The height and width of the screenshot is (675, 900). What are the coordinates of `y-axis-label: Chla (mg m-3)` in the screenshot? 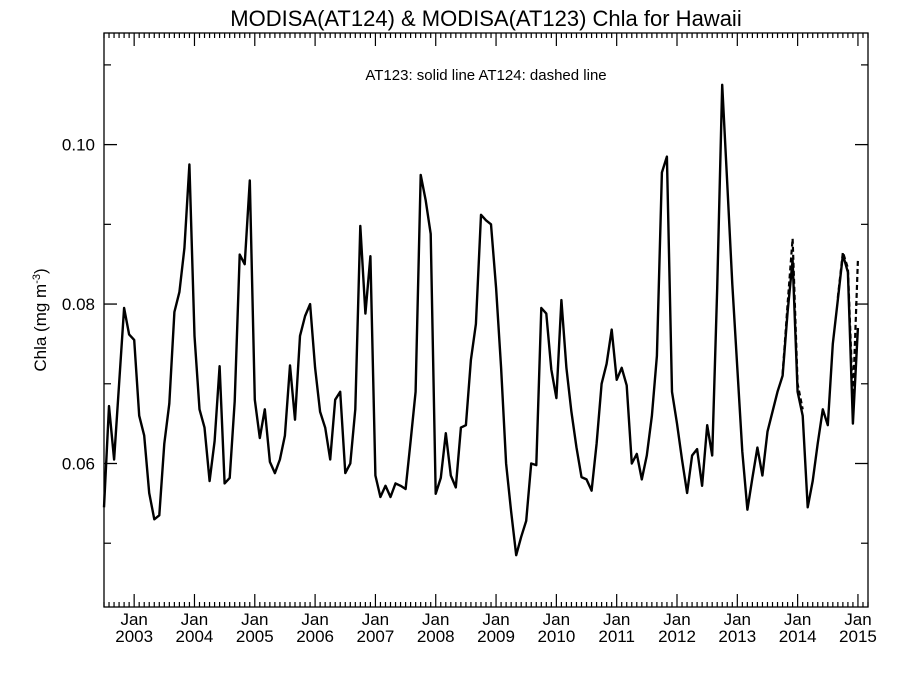 It's located at (40, 319).